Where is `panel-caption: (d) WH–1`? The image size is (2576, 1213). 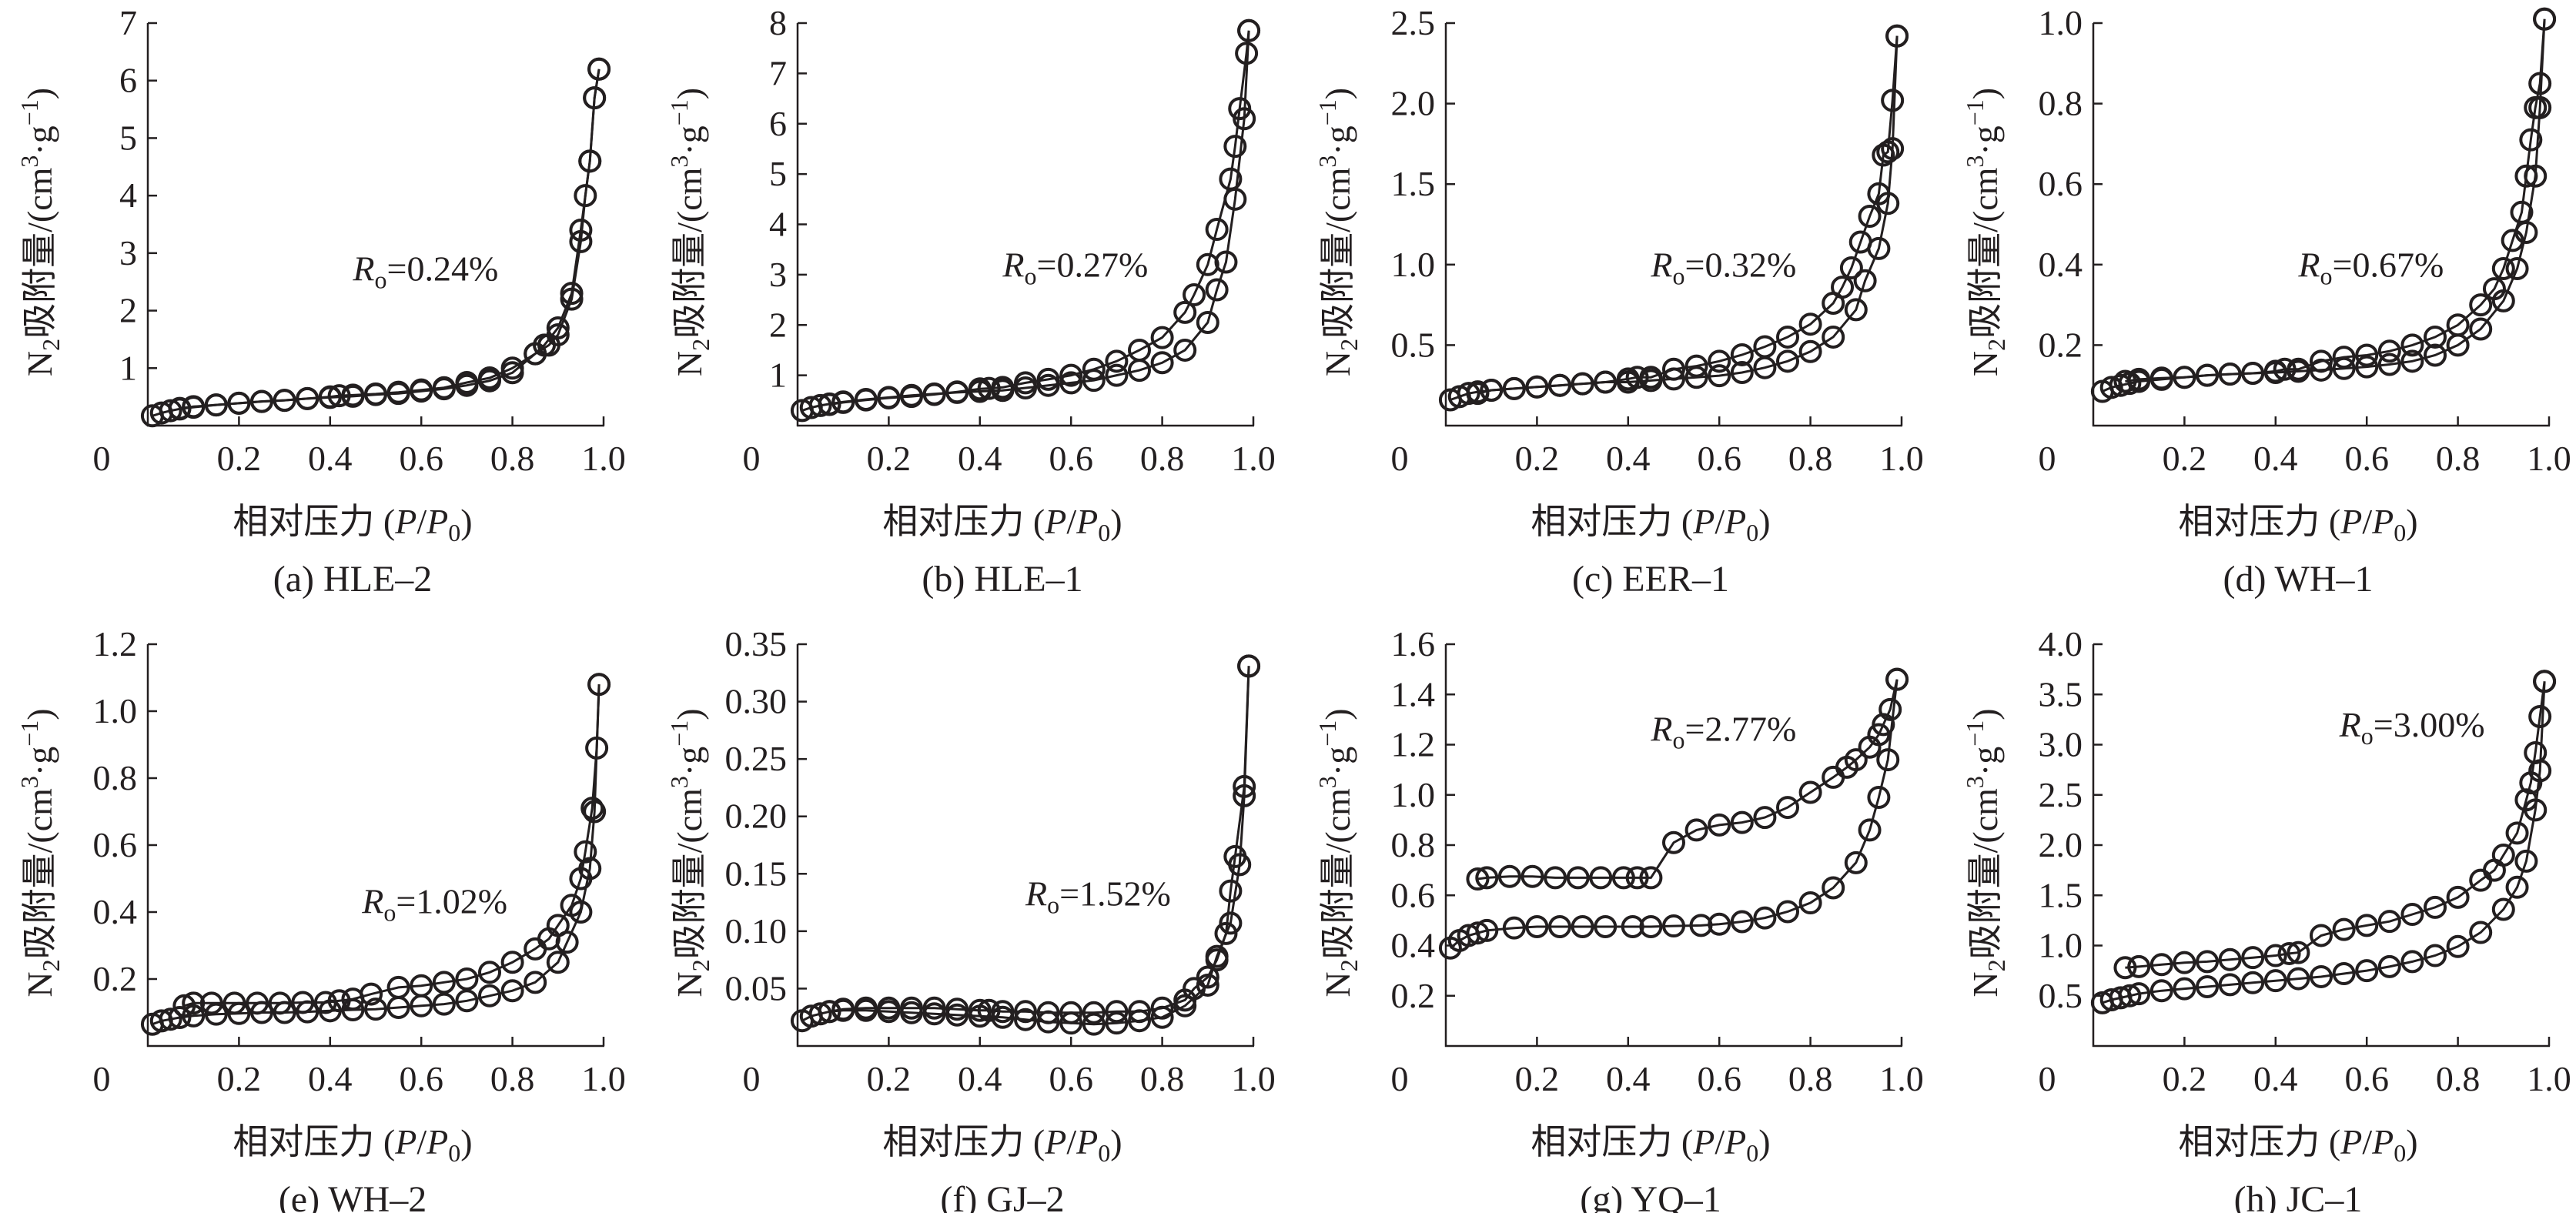 panel-caption: (d) WH–1 is located at coordinates (2298, 579).